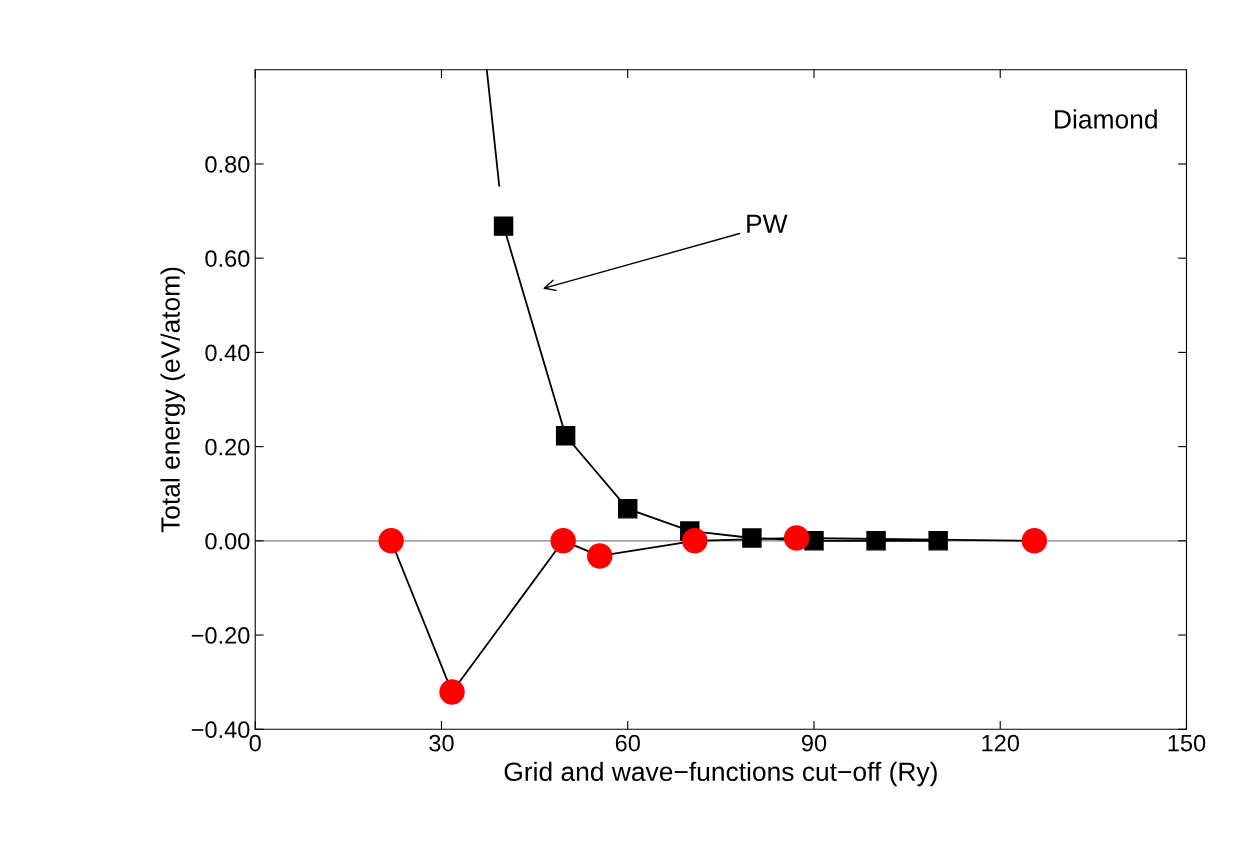 Image resolution: width=1245 pixels, height=861 pixels. Describe the element at coordinates (255, 743) in the screenshot. I see `x-tick-label: 0` at that location.